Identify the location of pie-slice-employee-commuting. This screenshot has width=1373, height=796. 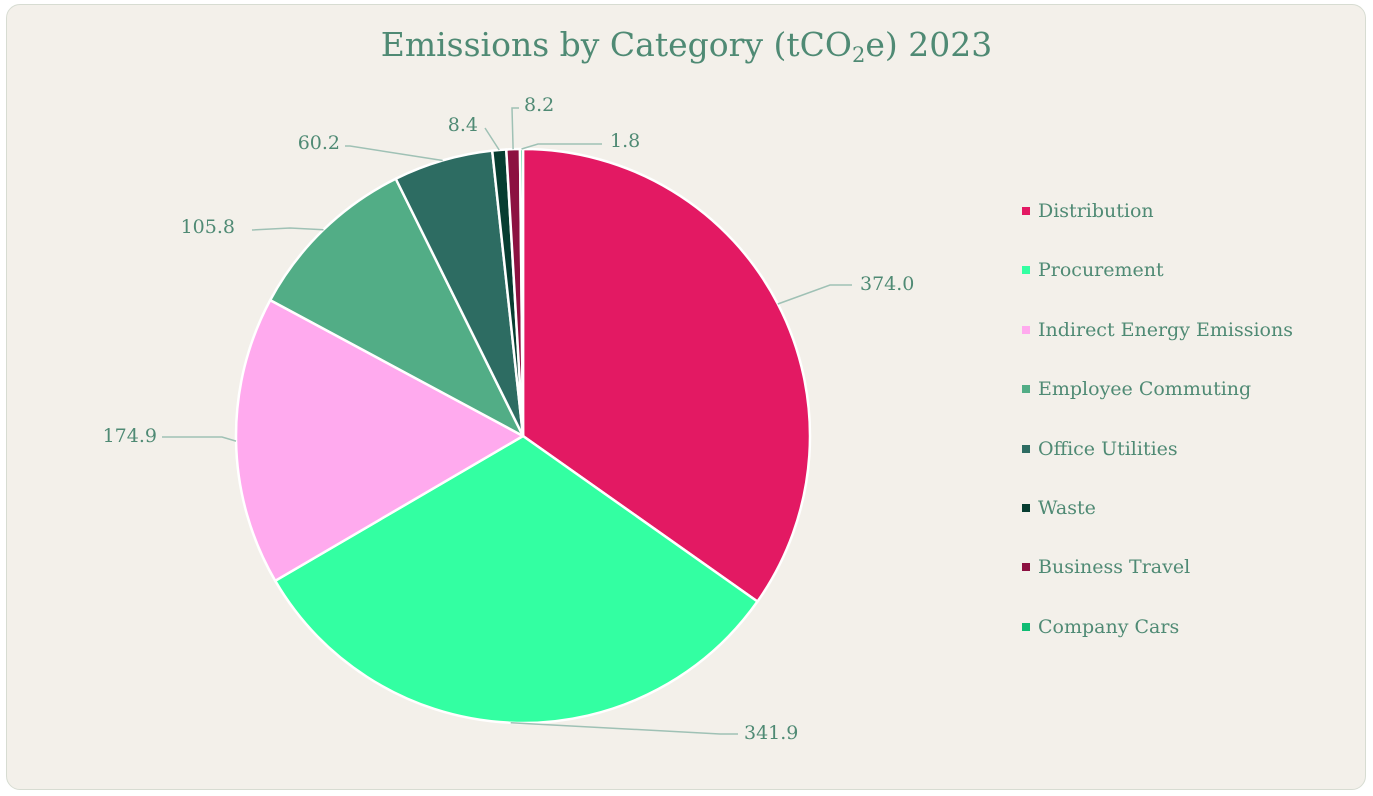
(396, 307).